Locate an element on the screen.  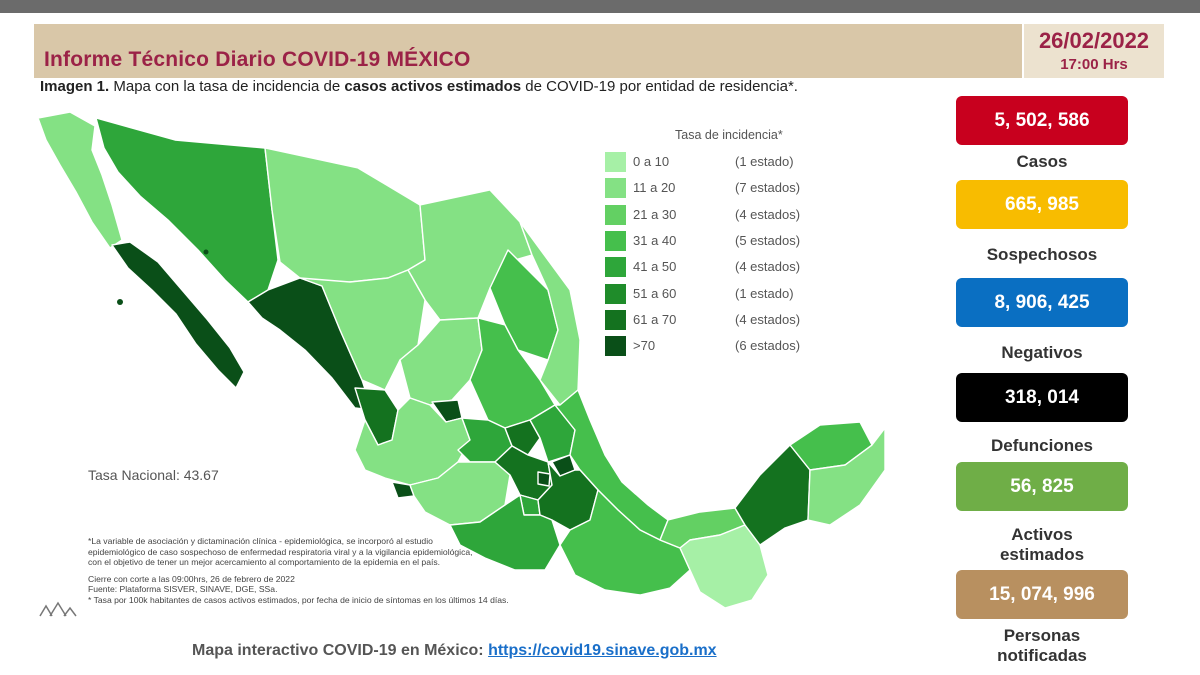
legend-item: 0 a 10 (1 estado) is located at coordinates (735, 162).